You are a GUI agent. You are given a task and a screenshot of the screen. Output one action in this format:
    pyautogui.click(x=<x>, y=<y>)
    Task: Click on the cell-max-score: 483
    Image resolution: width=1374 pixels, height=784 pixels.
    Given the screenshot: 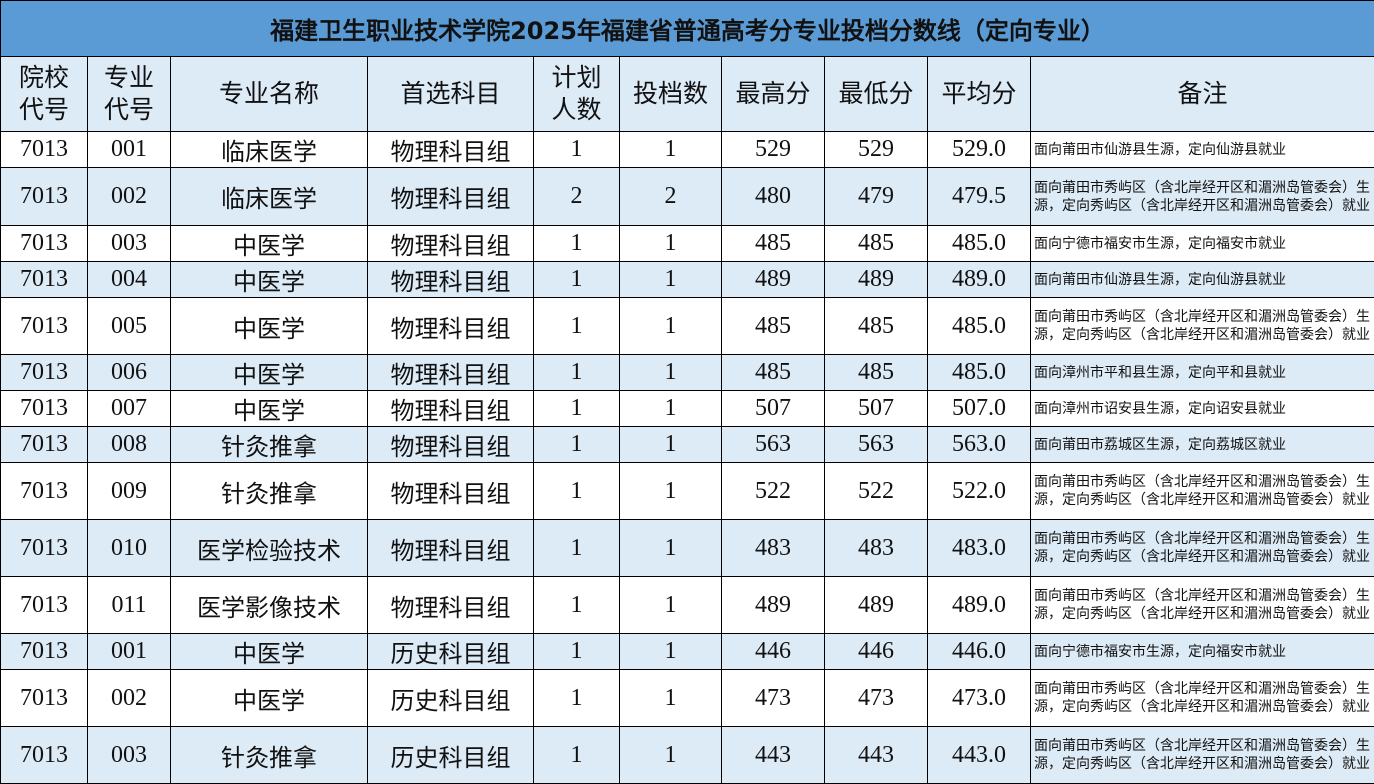 What is the action you would take?
    pyautogui.click(x=773, y=548)
    